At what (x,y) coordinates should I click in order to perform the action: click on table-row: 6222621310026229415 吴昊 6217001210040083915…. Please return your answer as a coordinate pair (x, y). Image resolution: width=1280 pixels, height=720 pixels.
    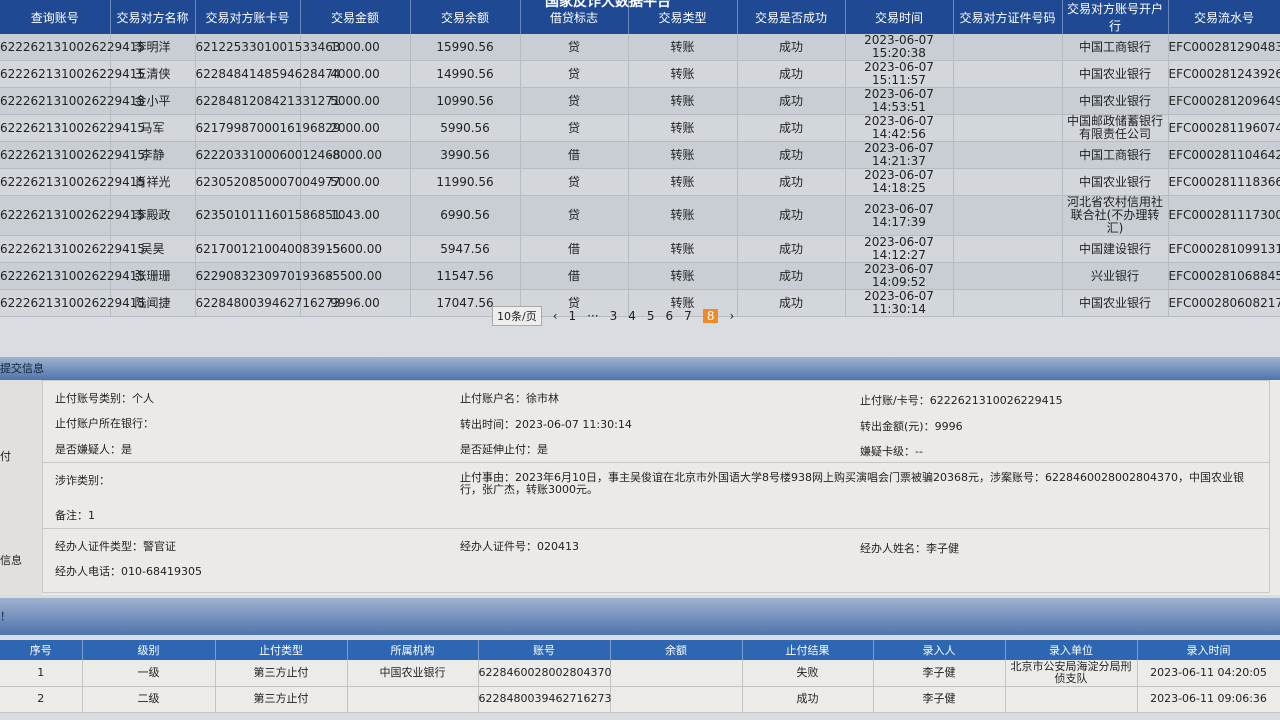
    Looking at the image, I should click on (640, 249).